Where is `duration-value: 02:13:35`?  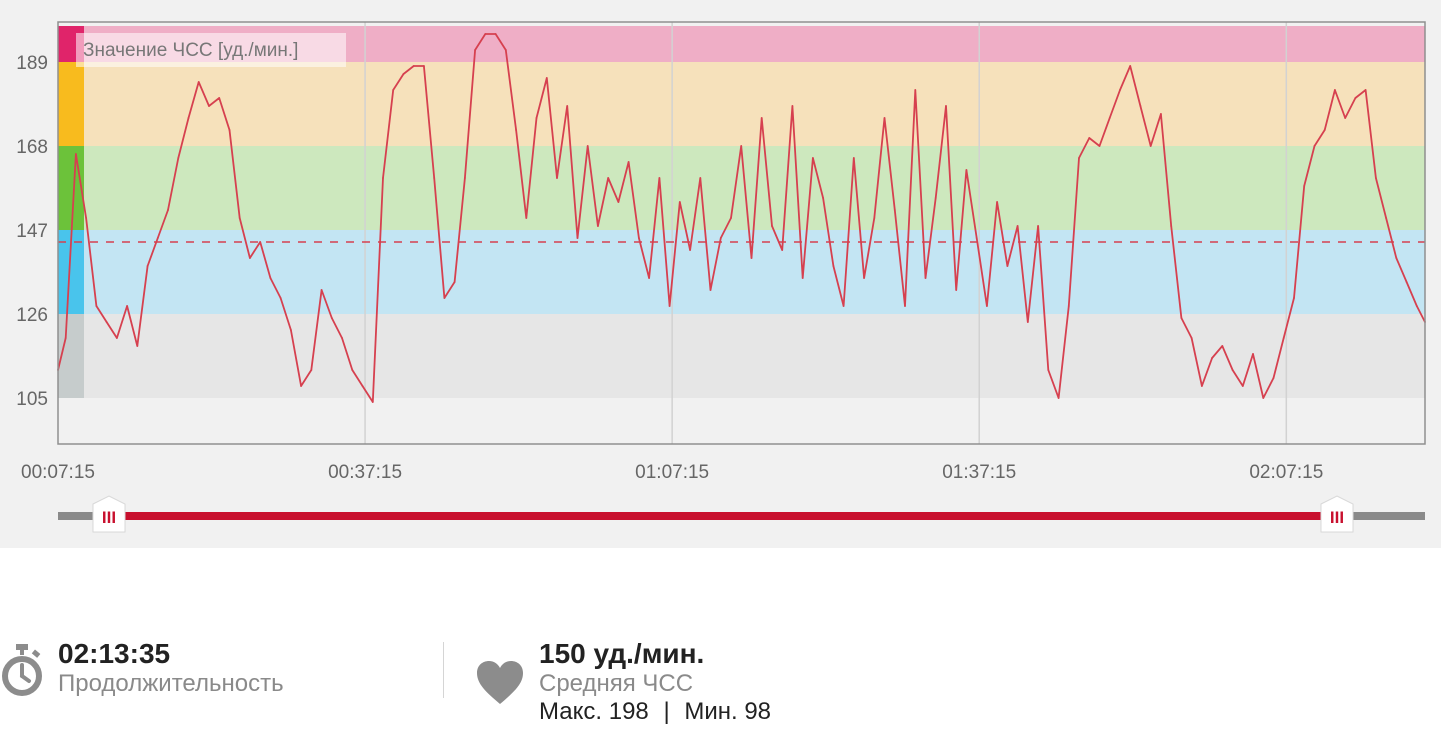
duration-value: 02:13:35 is located at coordinates (114, 653).